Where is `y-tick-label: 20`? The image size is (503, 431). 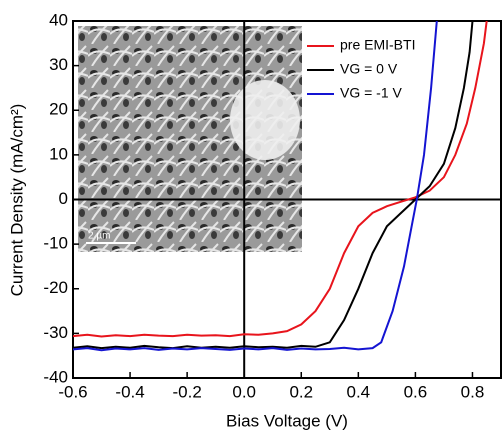 y-tick-label: 20 is located at coordinates (58, 109).